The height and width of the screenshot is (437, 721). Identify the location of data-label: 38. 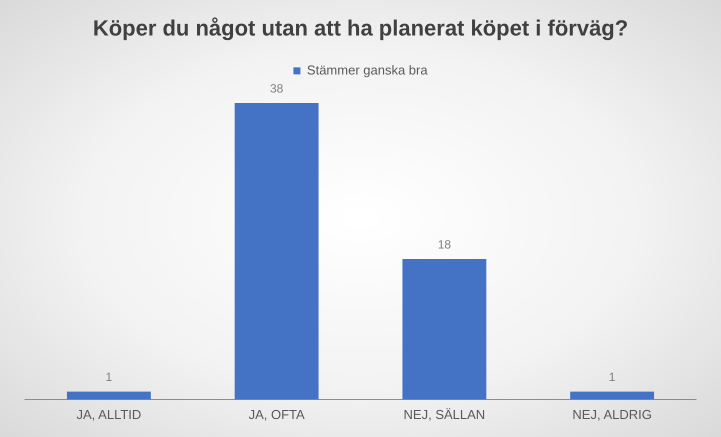
(277, 88).